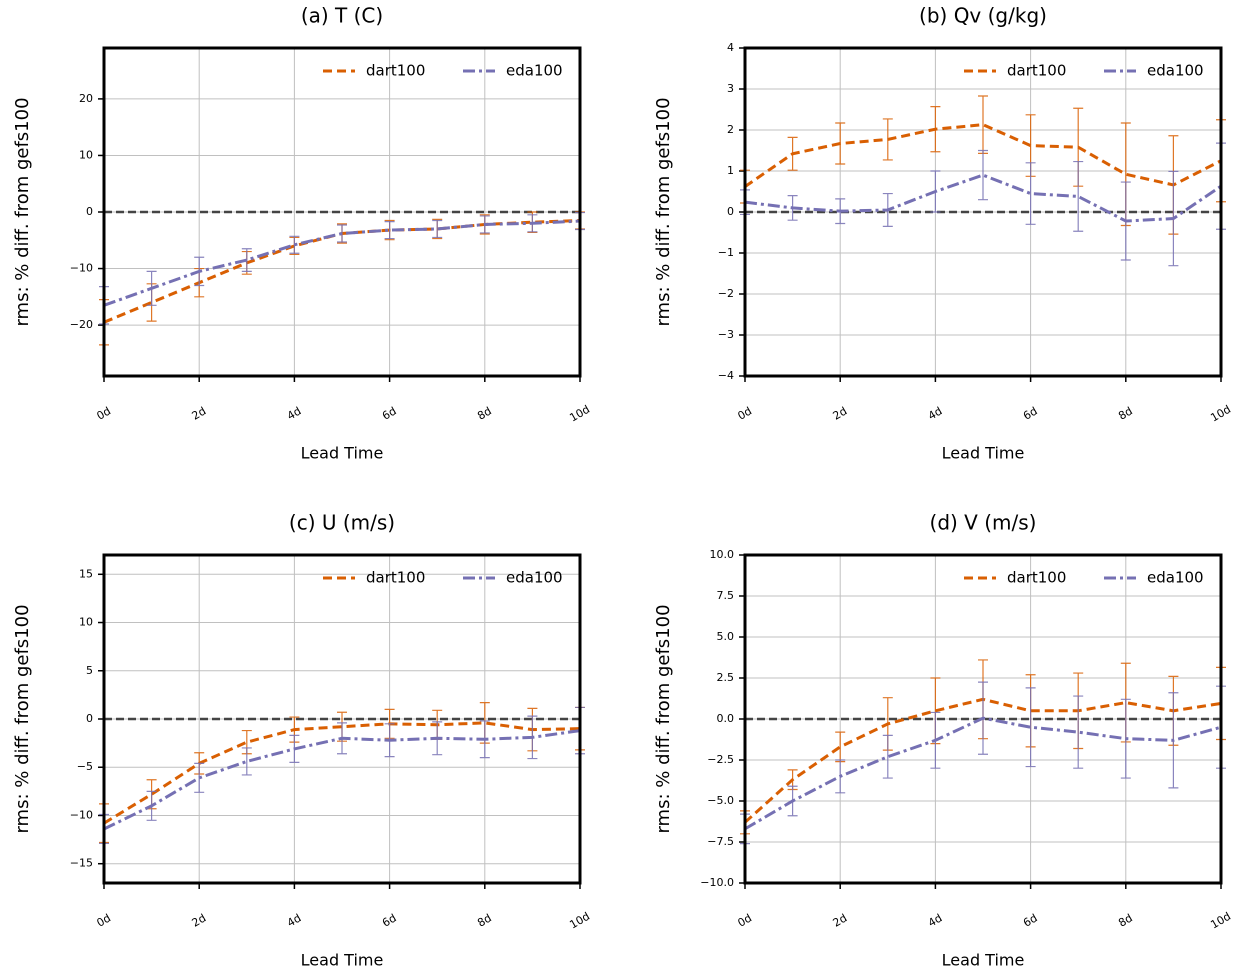 This screenshot has width=1242, height=971. What do you see at coordinates (86, 98) in the screenshot?
I see `y-tick-label: 20` at bounding box center [86, 98].